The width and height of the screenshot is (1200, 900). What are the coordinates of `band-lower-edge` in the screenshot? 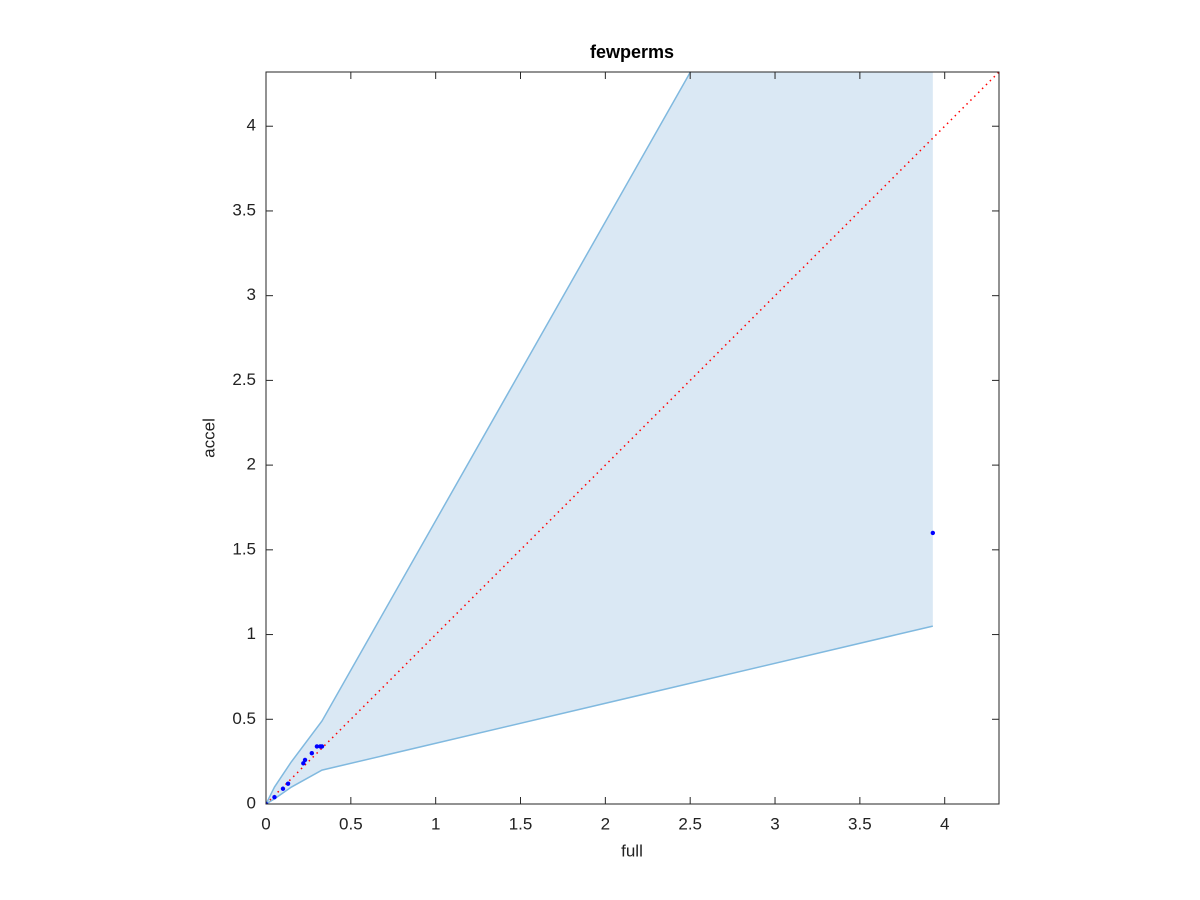 It's located at (599, 714).